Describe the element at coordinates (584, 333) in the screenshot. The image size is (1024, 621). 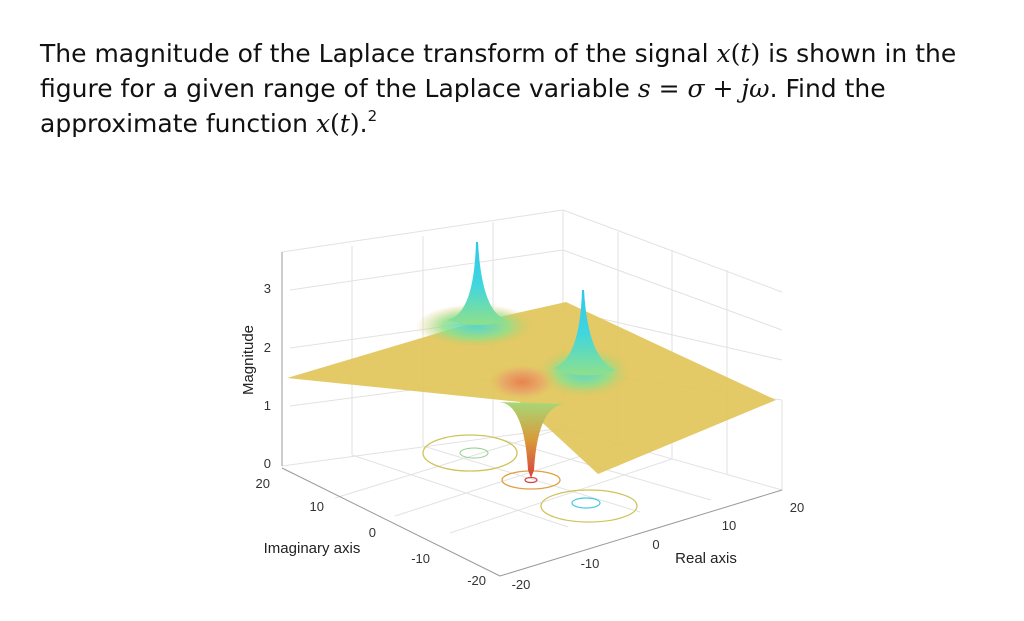
I see `pole-lower-spike` at that location.